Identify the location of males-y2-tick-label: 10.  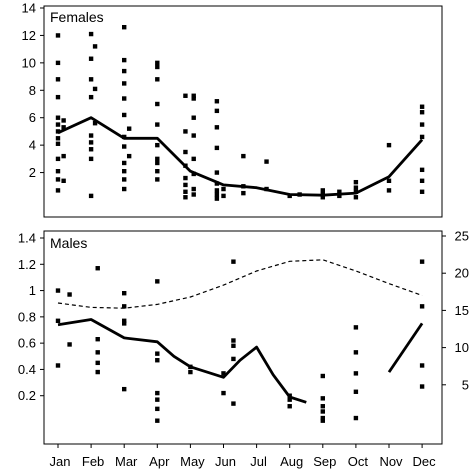
(462, 347).